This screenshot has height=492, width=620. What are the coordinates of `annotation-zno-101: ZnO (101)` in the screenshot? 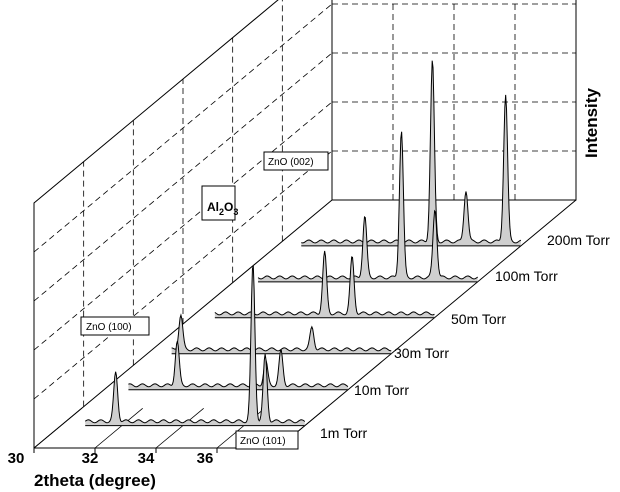 It's located at (263, 441).